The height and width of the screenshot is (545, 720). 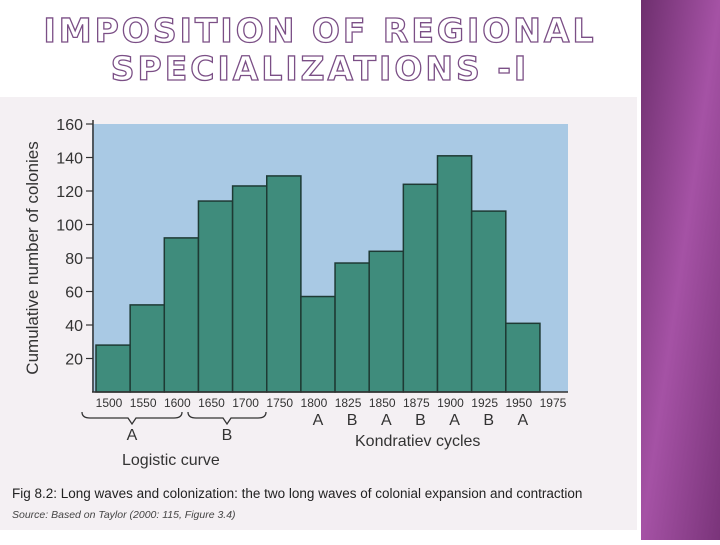 I want to click on y-tick-label: 80, so click(x=74, y=259).